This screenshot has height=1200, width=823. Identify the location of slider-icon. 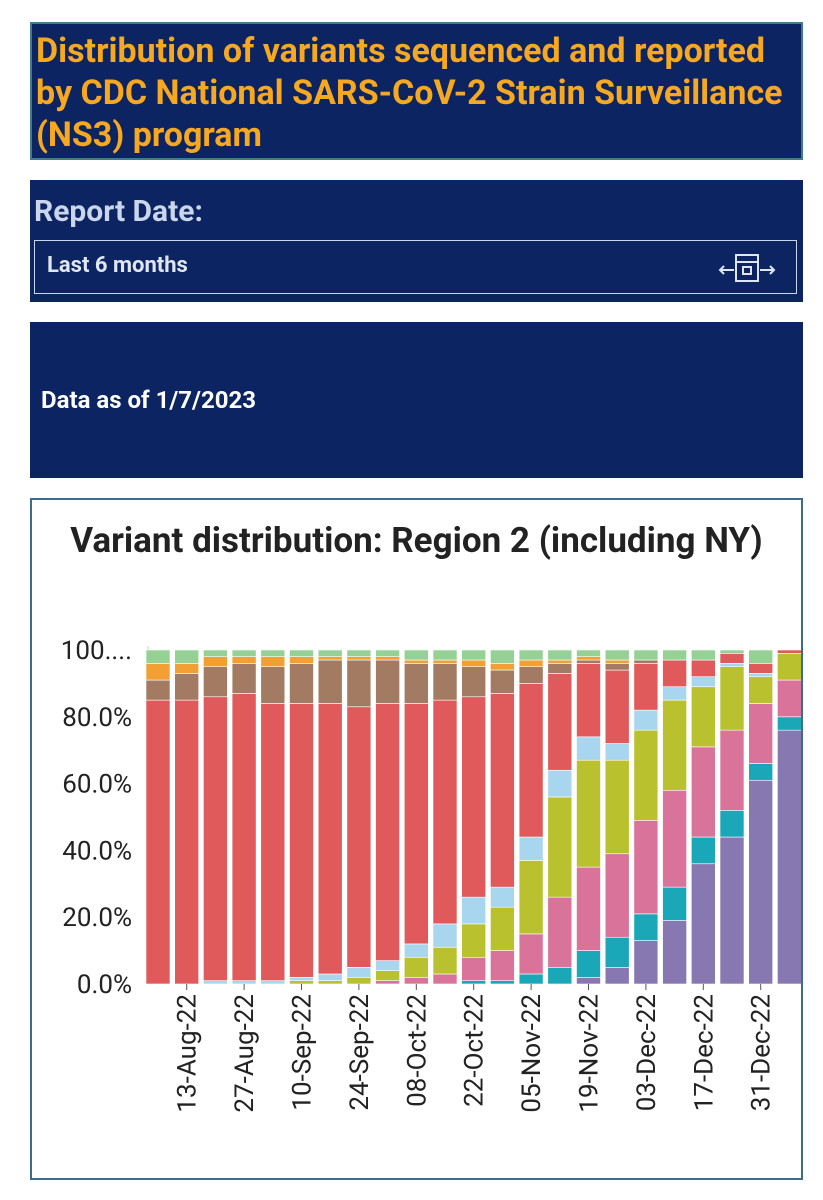
(747, 268).